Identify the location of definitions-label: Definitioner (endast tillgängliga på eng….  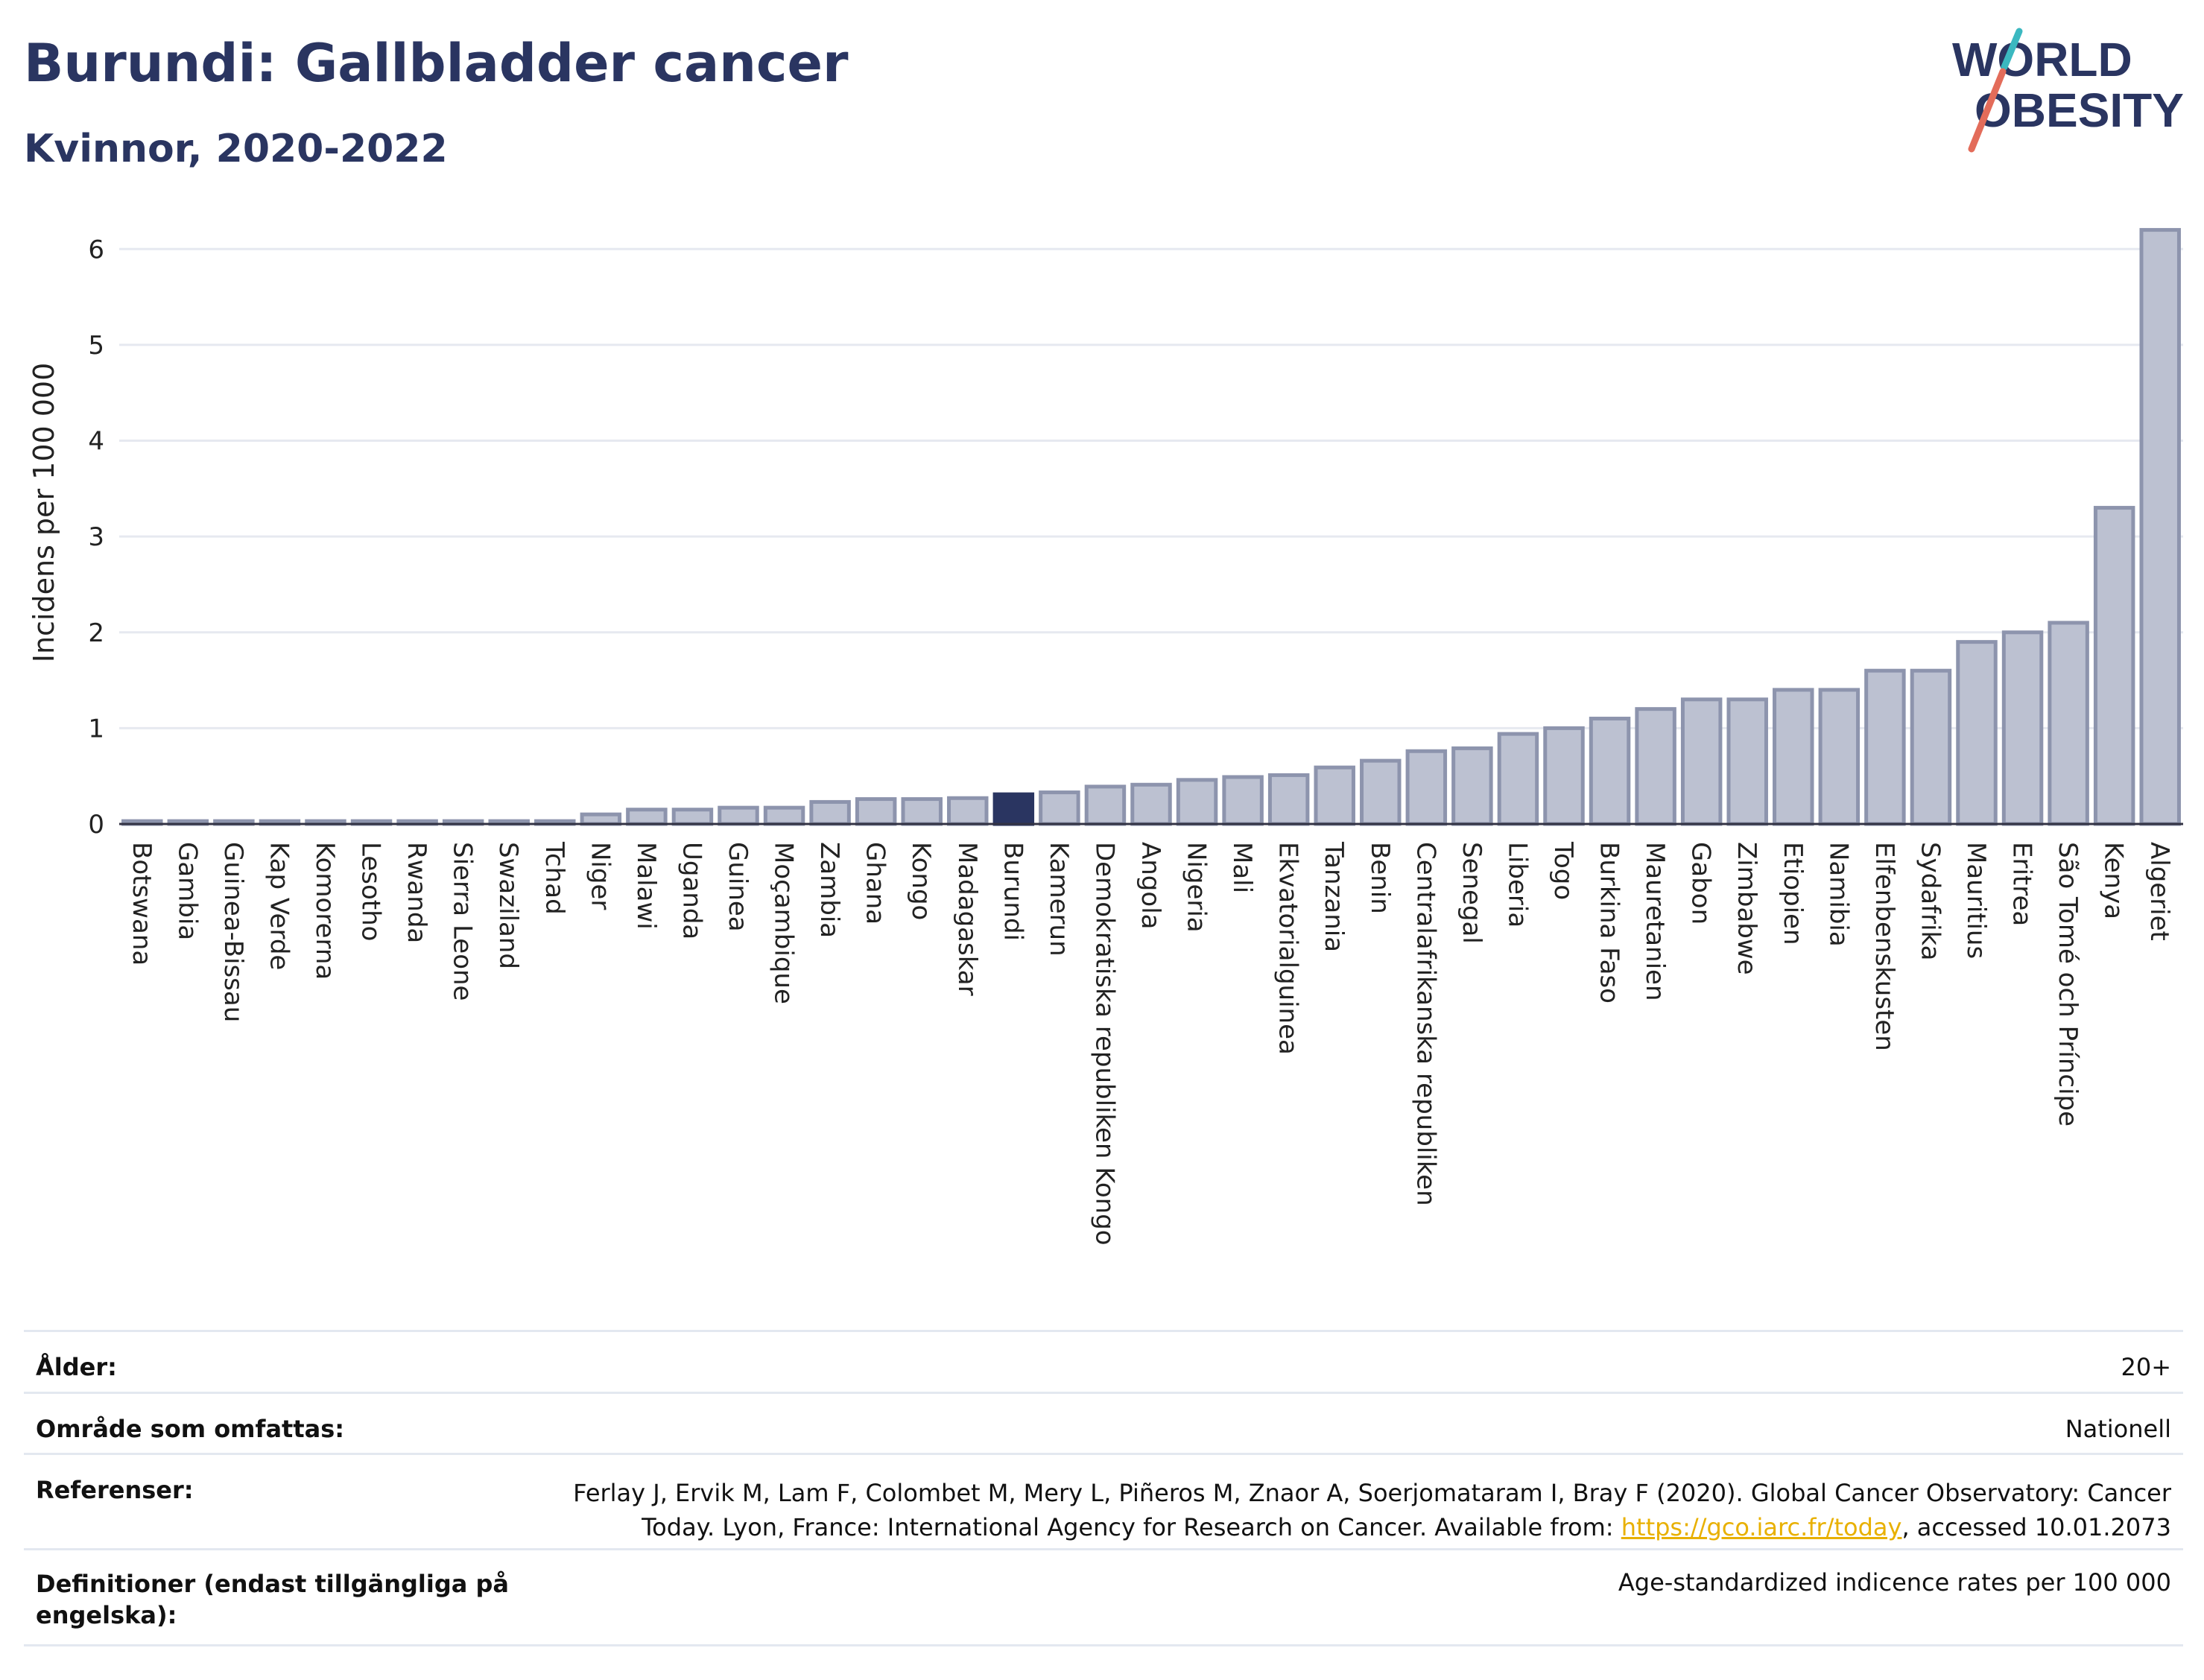
(272, 1599).